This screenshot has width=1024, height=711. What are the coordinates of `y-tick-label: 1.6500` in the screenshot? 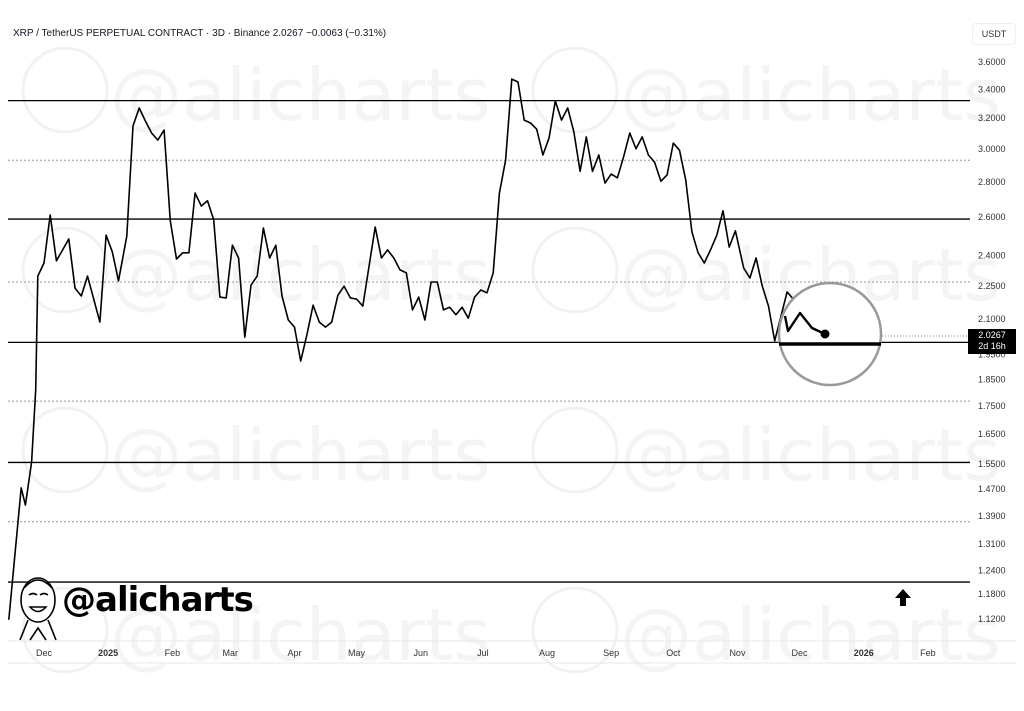 It's located at (992, 434).